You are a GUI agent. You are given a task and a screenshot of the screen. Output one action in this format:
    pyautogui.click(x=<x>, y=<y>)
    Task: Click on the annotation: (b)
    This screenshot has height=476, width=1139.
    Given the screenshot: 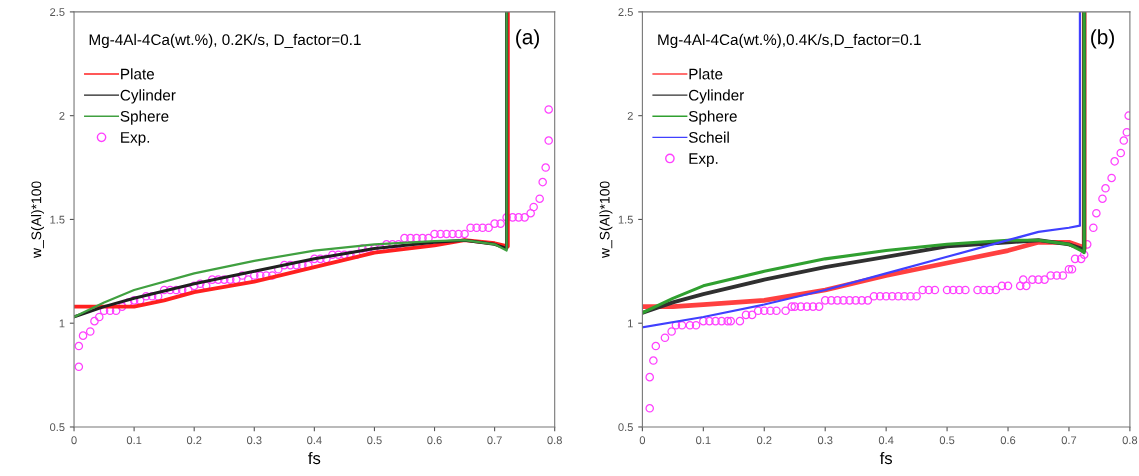 What is the action you would take?
    pyautogui.click(x=1102, y=39)
    